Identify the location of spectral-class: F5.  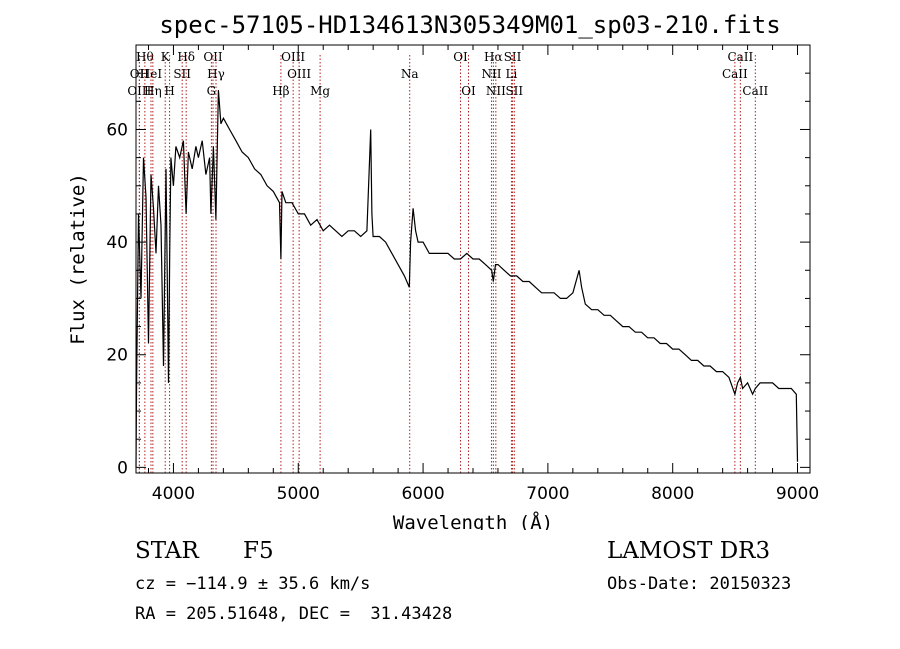
(258, 551).